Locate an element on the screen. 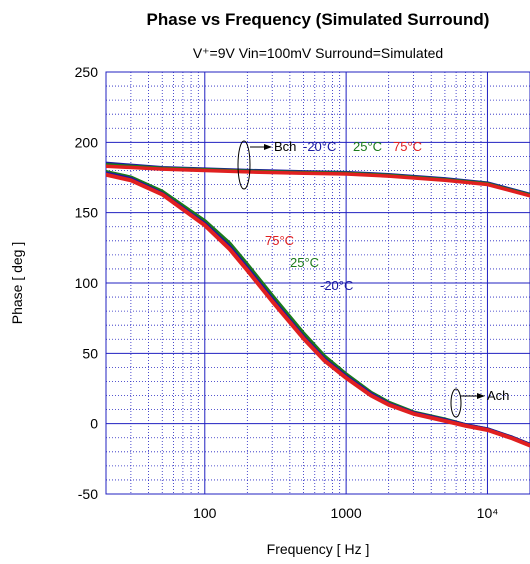 This screenshot has height=564, width=530. x-tick-label: 1000 is located at coordinates (346, 513).